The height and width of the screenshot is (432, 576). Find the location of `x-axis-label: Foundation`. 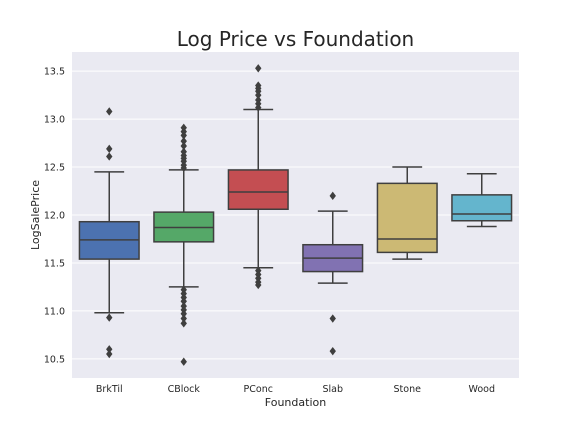

x-axis-label: Foundation is located at coordinates (295, 402).